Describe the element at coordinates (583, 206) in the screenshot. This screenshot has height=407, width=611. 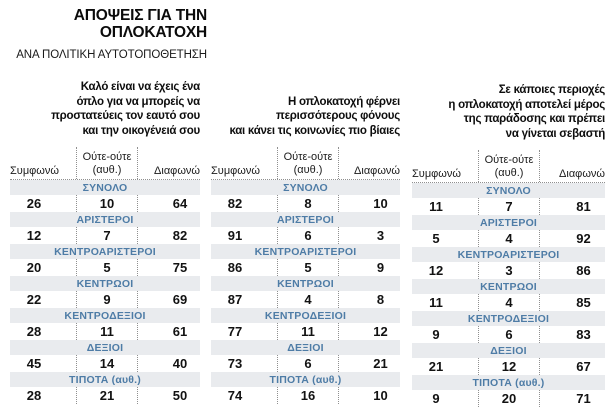
I see `value-cell: 81` at that location.